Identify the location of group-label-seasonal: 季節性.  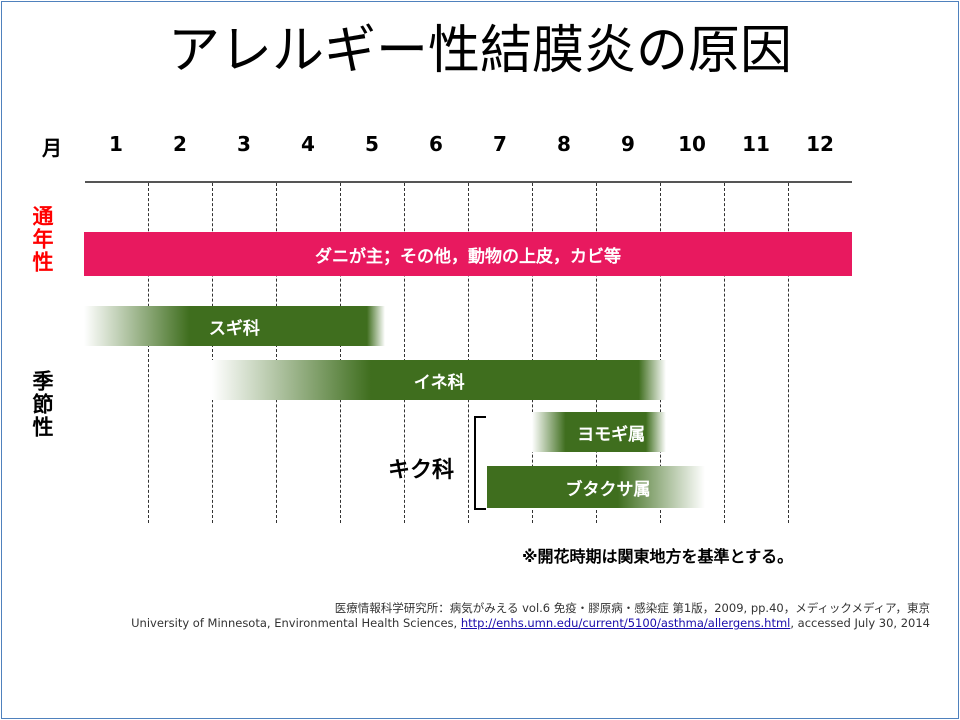
(42, 404).